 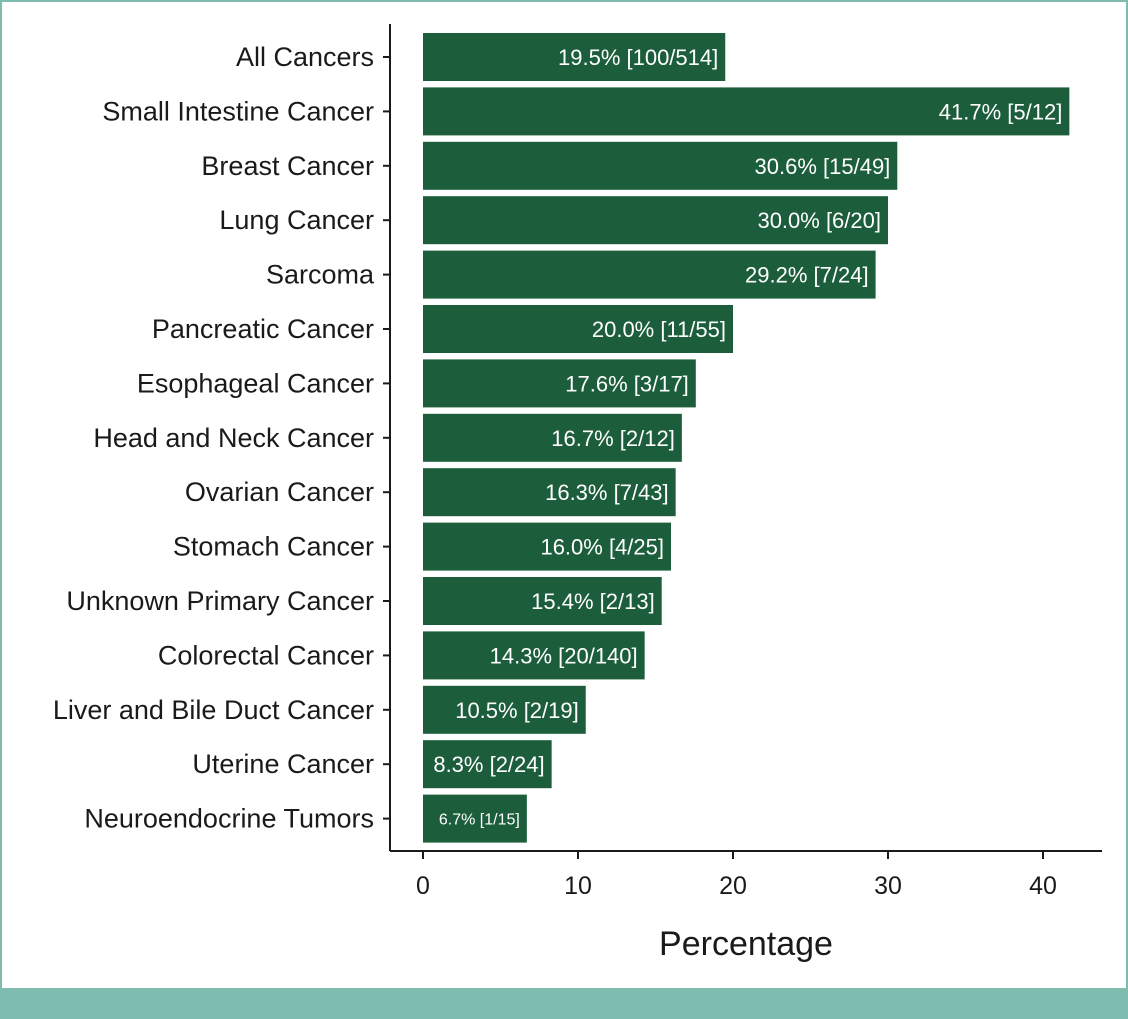 What do you see at coordinates (287, 166) in the screenshot?
I see `category-label: Breast Cancer` at bounding box center [287, 166].